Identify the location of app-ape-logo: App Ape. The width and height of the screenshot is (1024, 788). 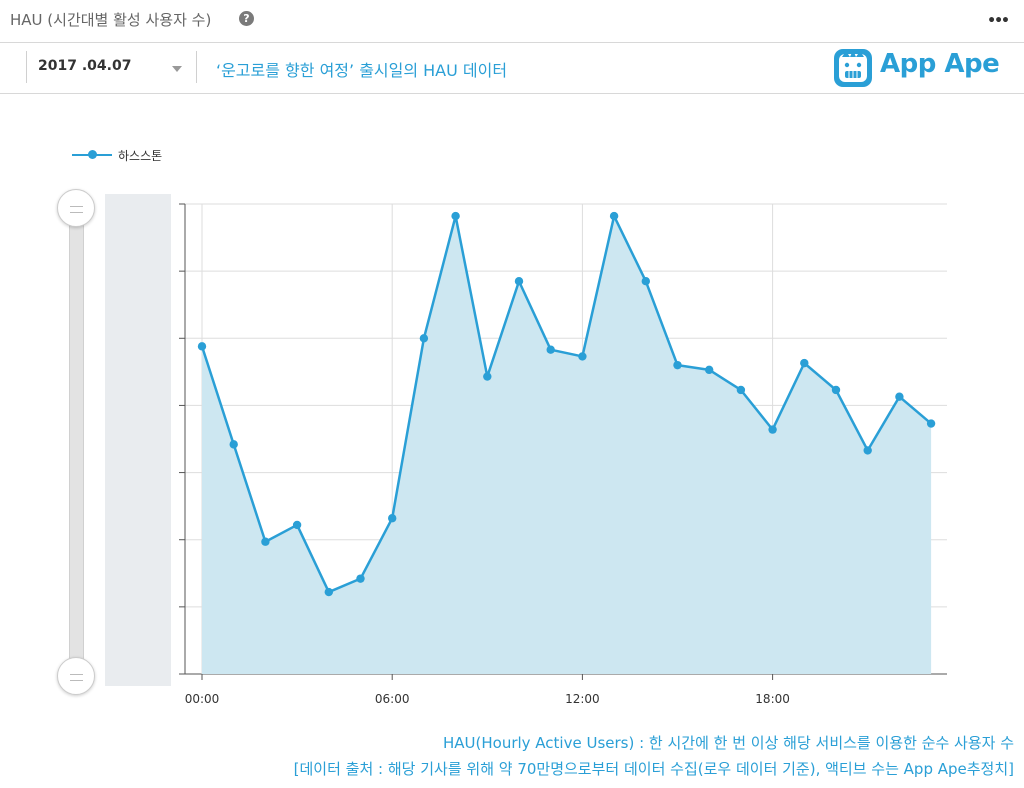
(923, 68).